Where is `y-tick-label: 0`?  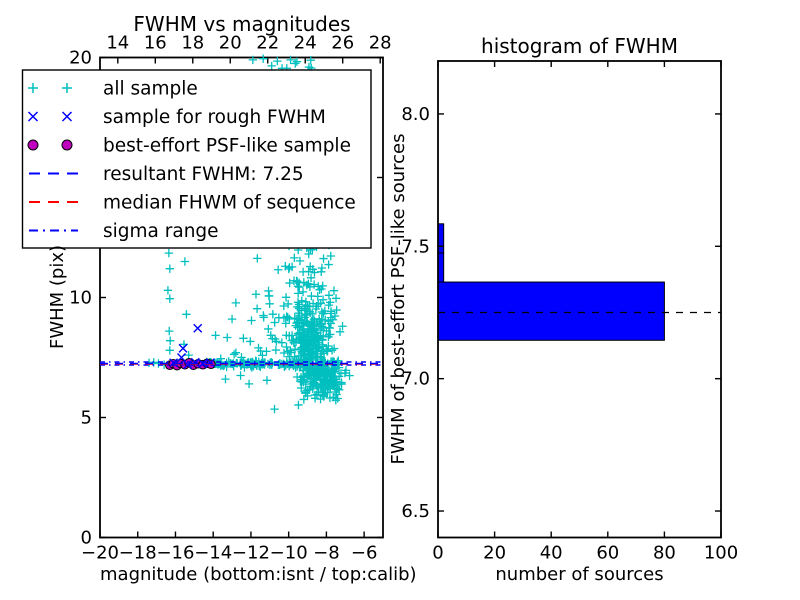
y-tick-label: 0 is located at coordinates (86, 538).